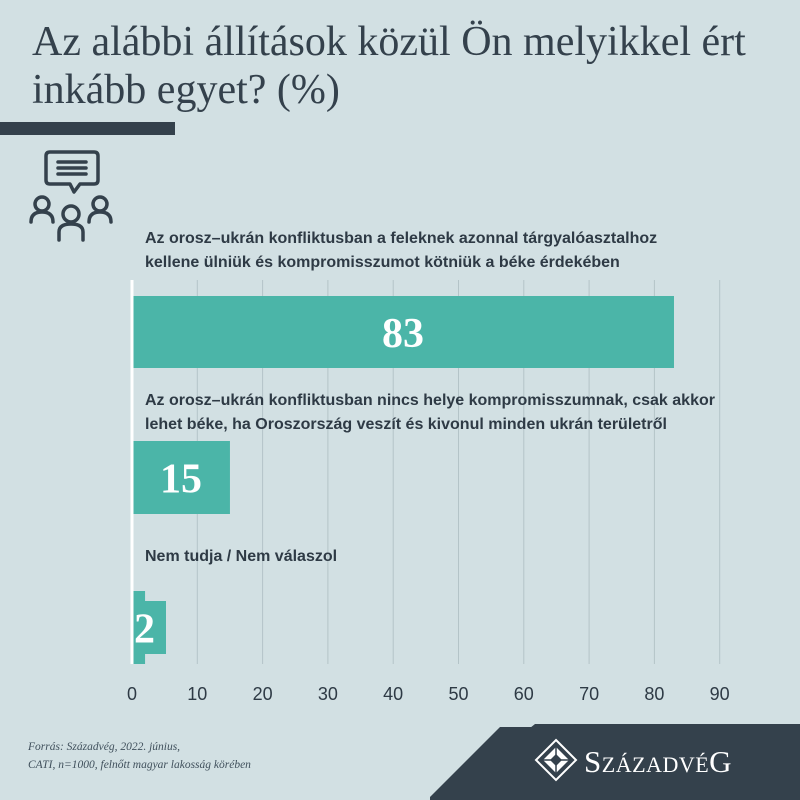 The width and height of the screenshot is (800, 800). Describe the element at coordinates (328, 694) in the screenshot. I see `x-tick-label-30: 30` at that location.